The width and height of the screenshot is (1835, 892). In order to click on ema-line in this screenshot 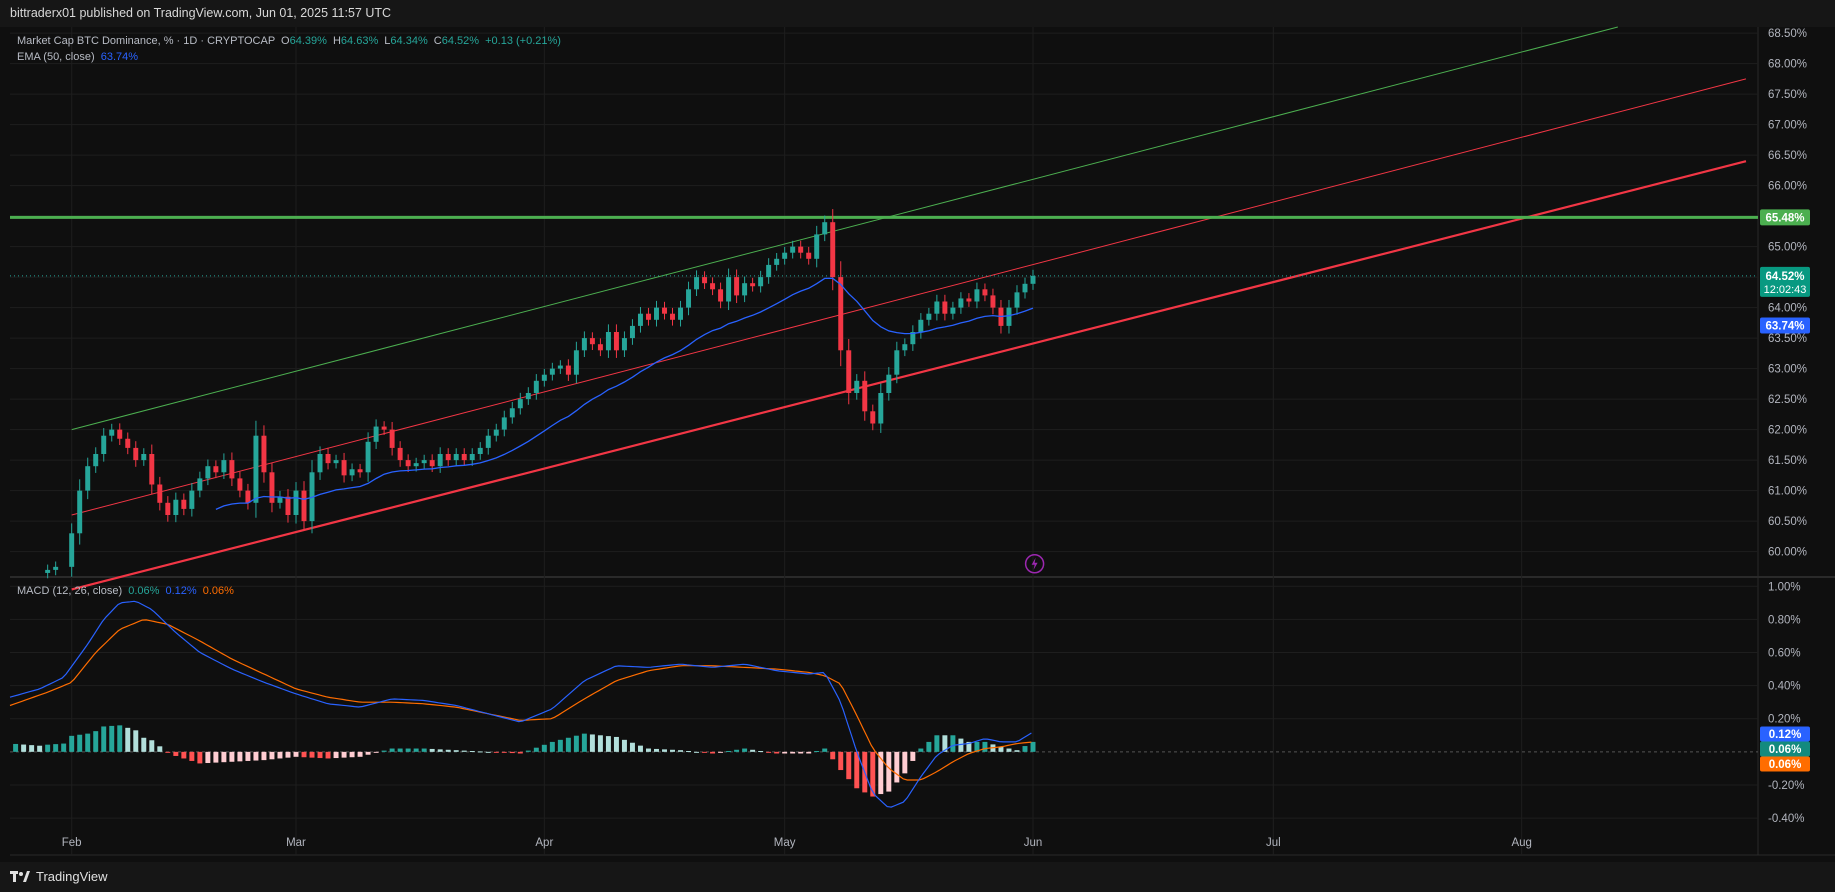, I will do `click(624, 393)`.